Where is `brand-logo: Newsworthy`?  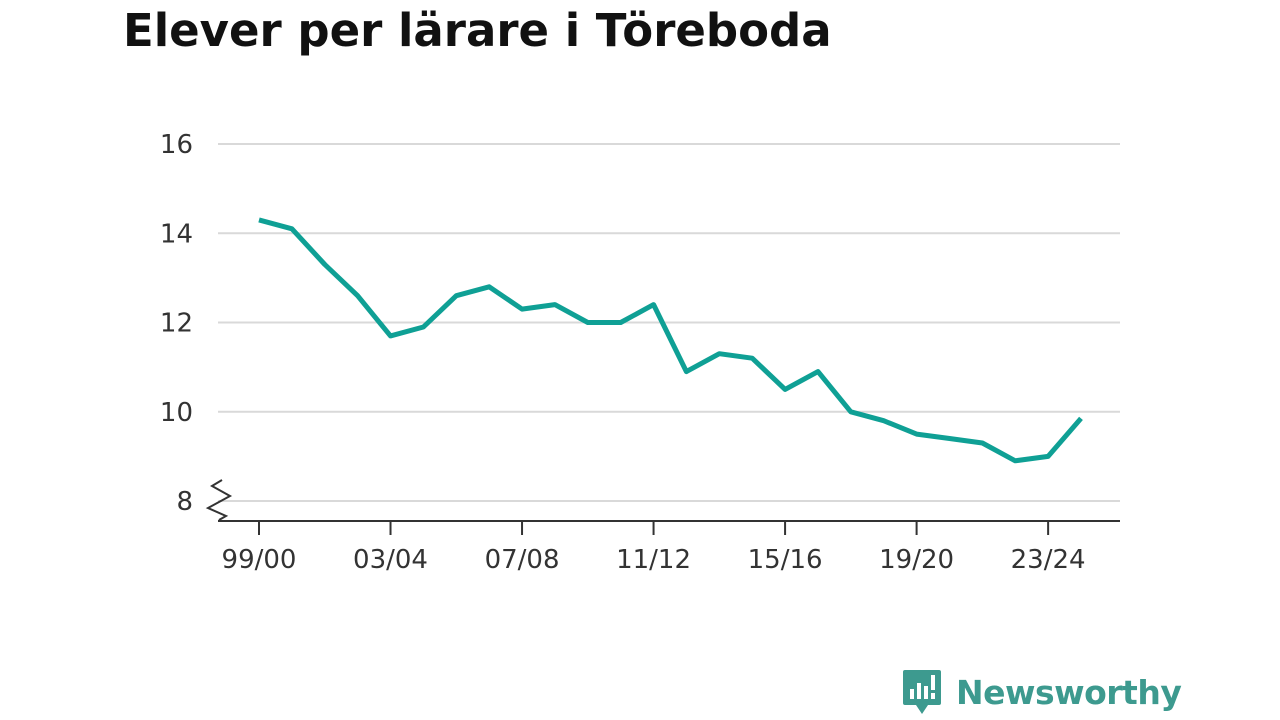 brand-logo: Newsworthy is located at coordinates (1042, 692).